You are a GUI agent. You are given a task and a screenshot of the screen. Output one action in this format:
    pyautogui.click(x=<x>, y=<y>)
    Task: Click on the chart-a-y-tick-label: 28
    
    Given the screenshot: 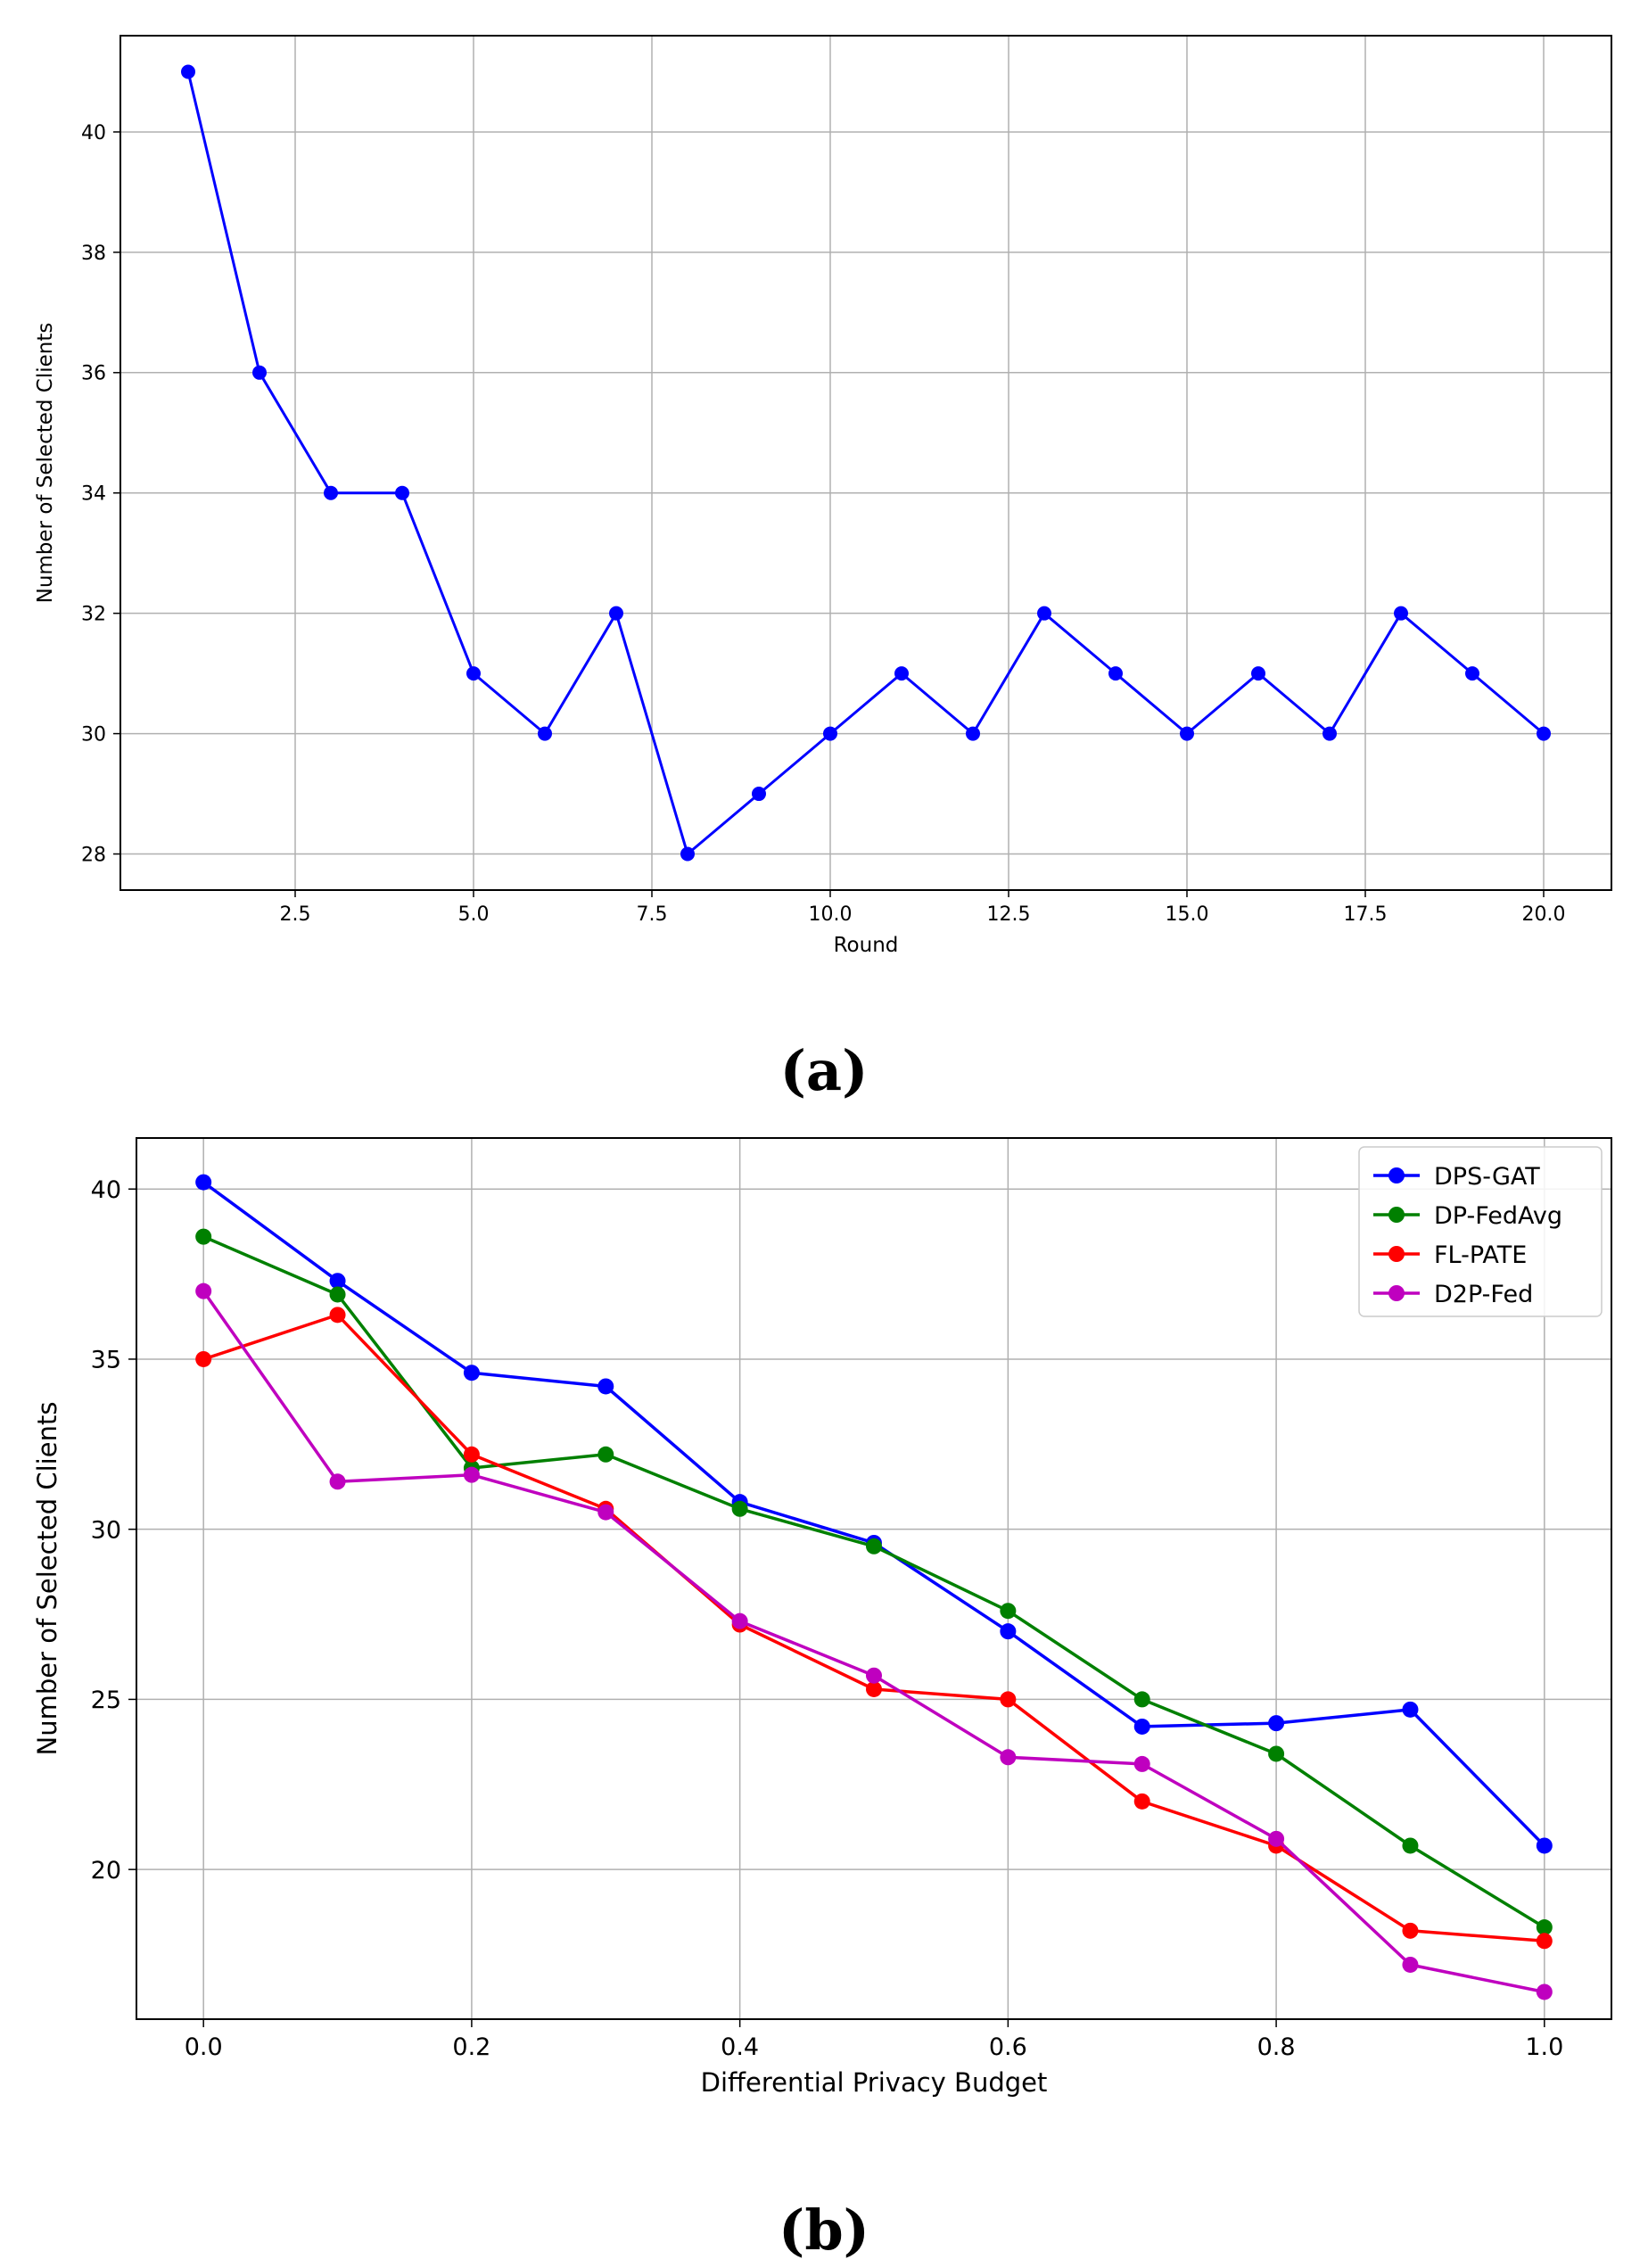 What is the action you would take?
    pyautogui.click(x=93, y=855)
    